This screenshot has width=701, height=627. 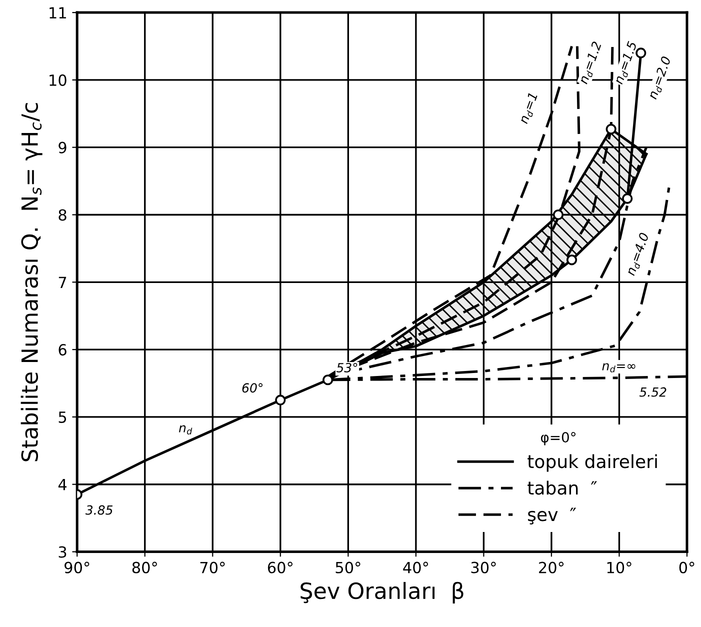 I want to click on annotation: 60°, so click(x=252, y=388).